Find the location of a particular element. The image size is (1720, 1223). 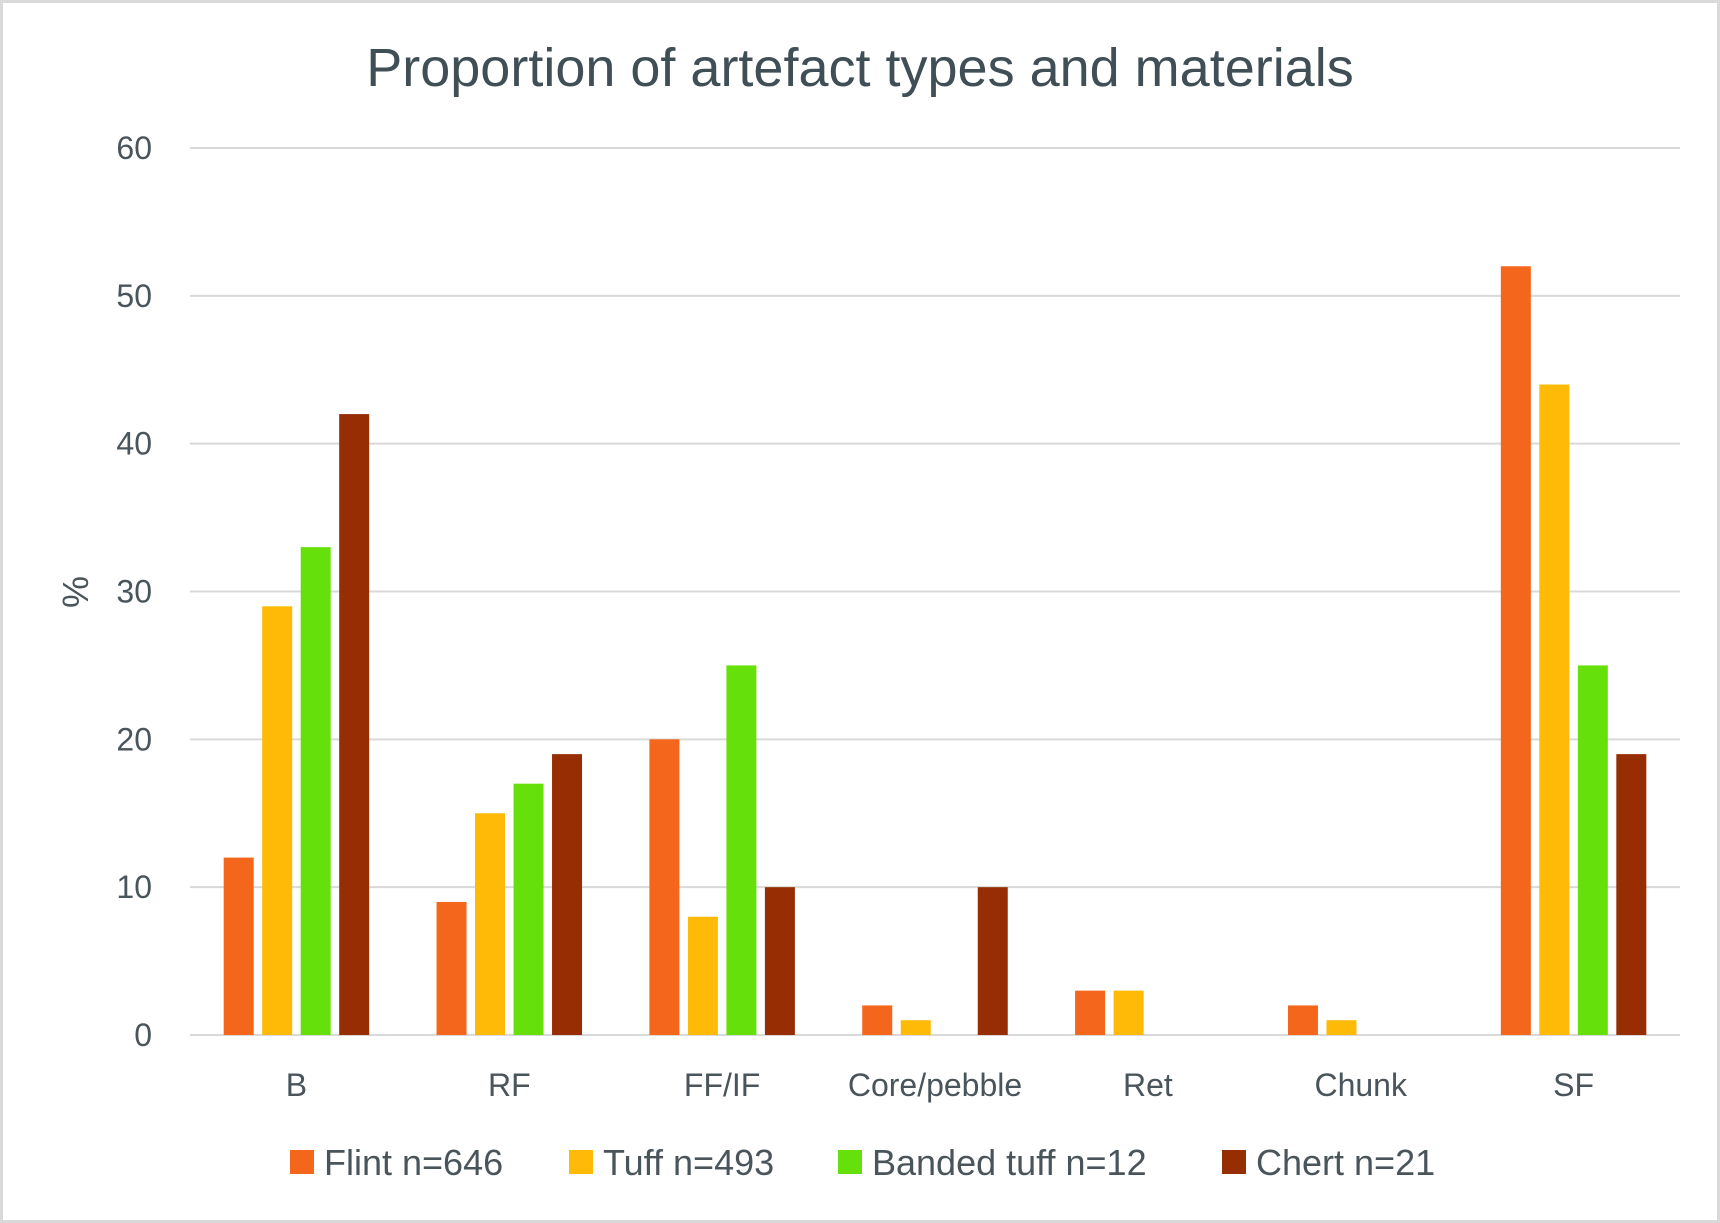

y-tick-label: 30 is located at coordinates (134, 592).